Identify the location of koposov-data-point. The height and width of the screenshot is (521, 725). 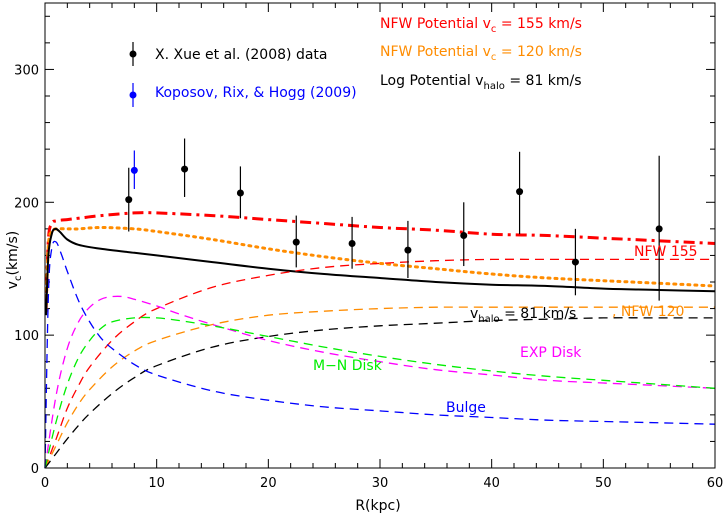
(134, 170).